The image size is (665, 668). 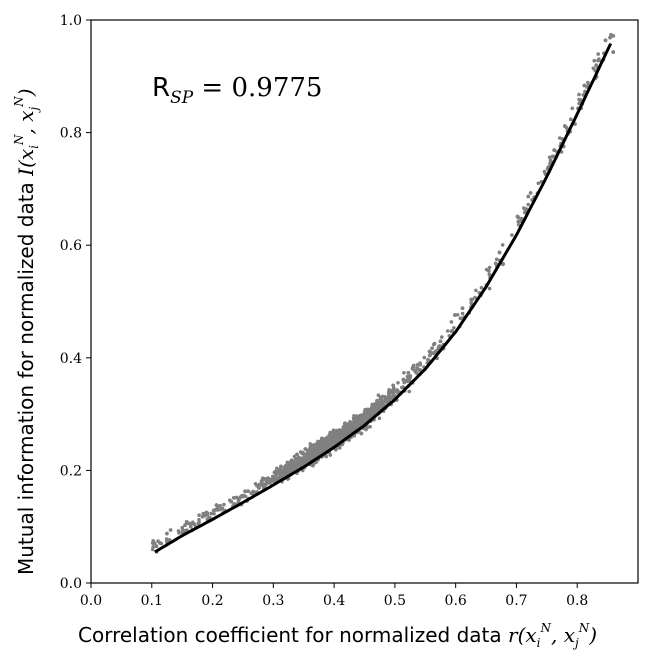 I want to click on x-tick-label: 0.7, so click(x=516, y=601).